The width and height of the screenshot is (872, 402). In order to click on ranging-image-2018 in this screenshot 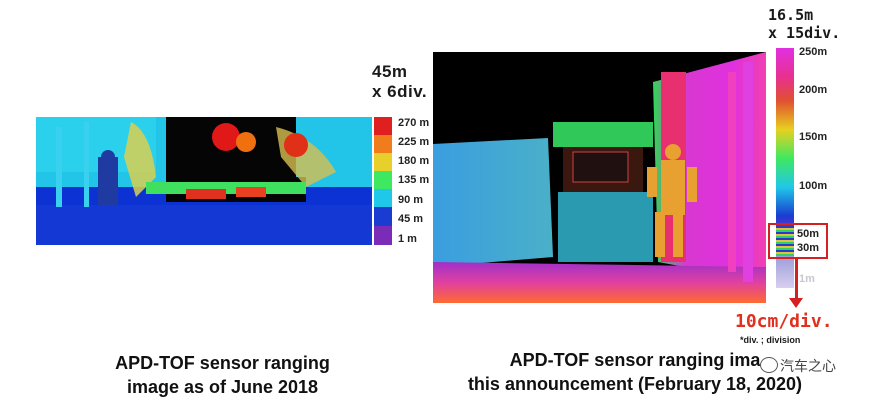, I will do `click(204, 181)`.